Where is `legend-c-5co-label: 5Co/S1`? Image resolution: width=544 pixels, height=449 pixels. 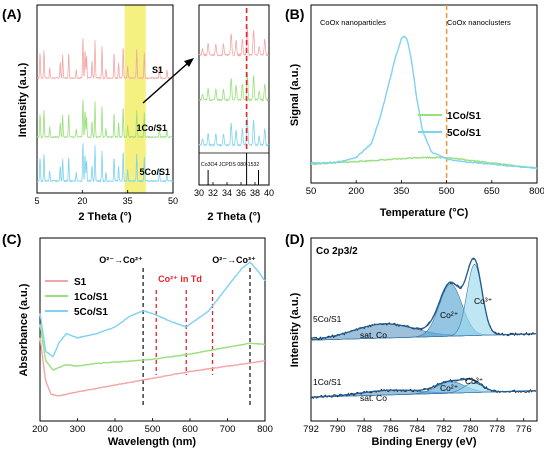 legend-c-5co-label: 5Co/S1 is located at coordinates (91, 312).